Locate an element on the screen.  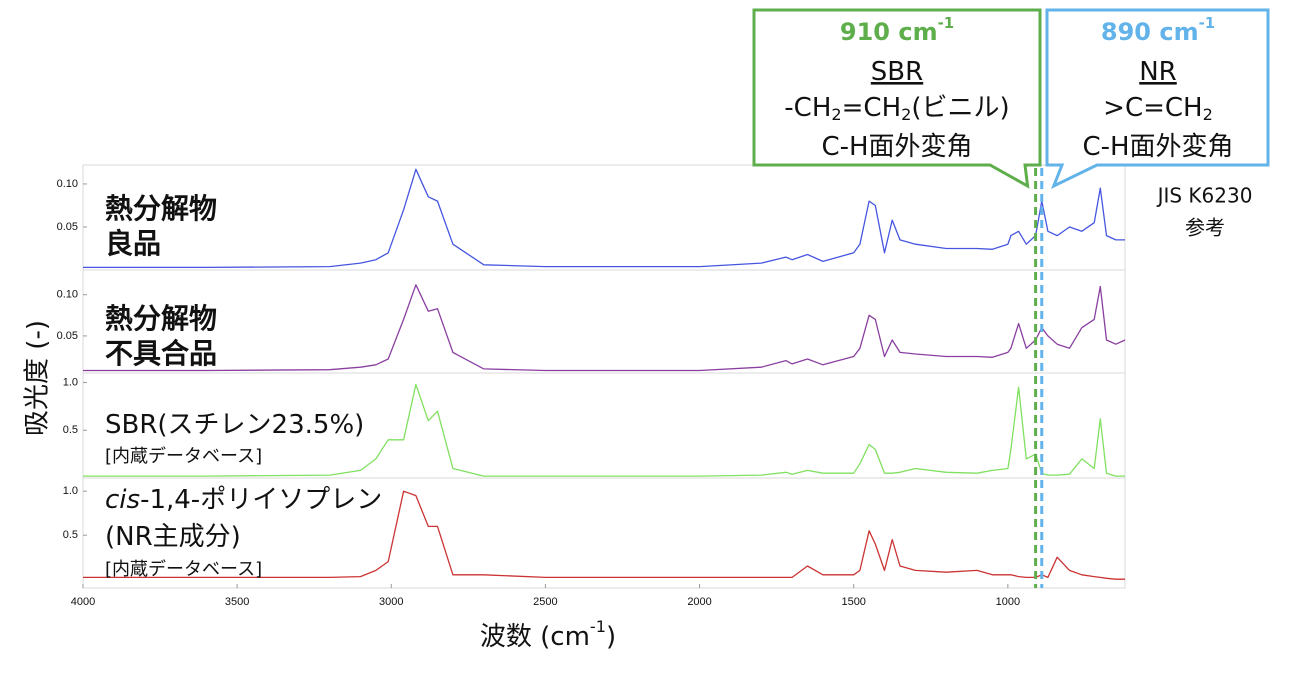
rich-text: (NR主成分) is located at coordinates (173, 537).